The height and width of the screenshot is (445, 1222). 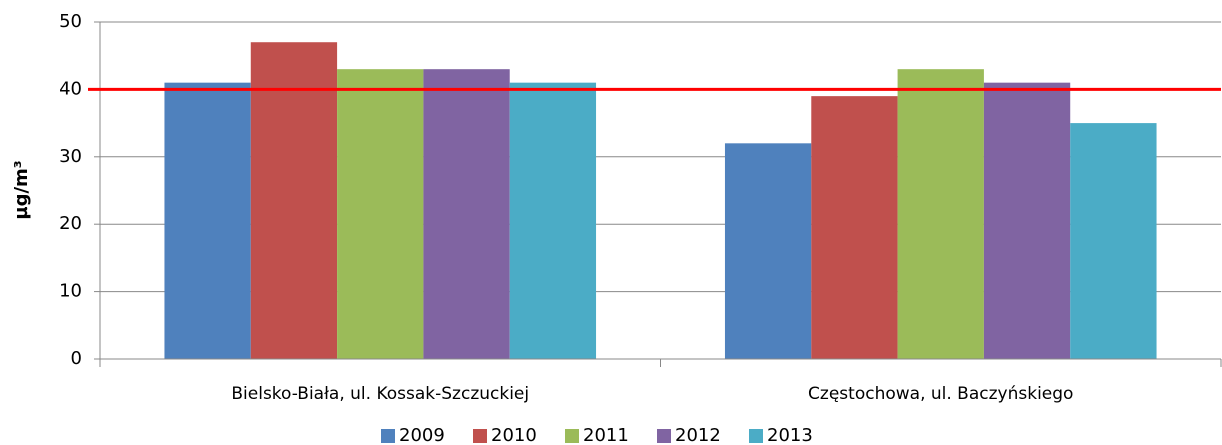 I want to click on legend-label: 2012, so click(x=698, y=435).